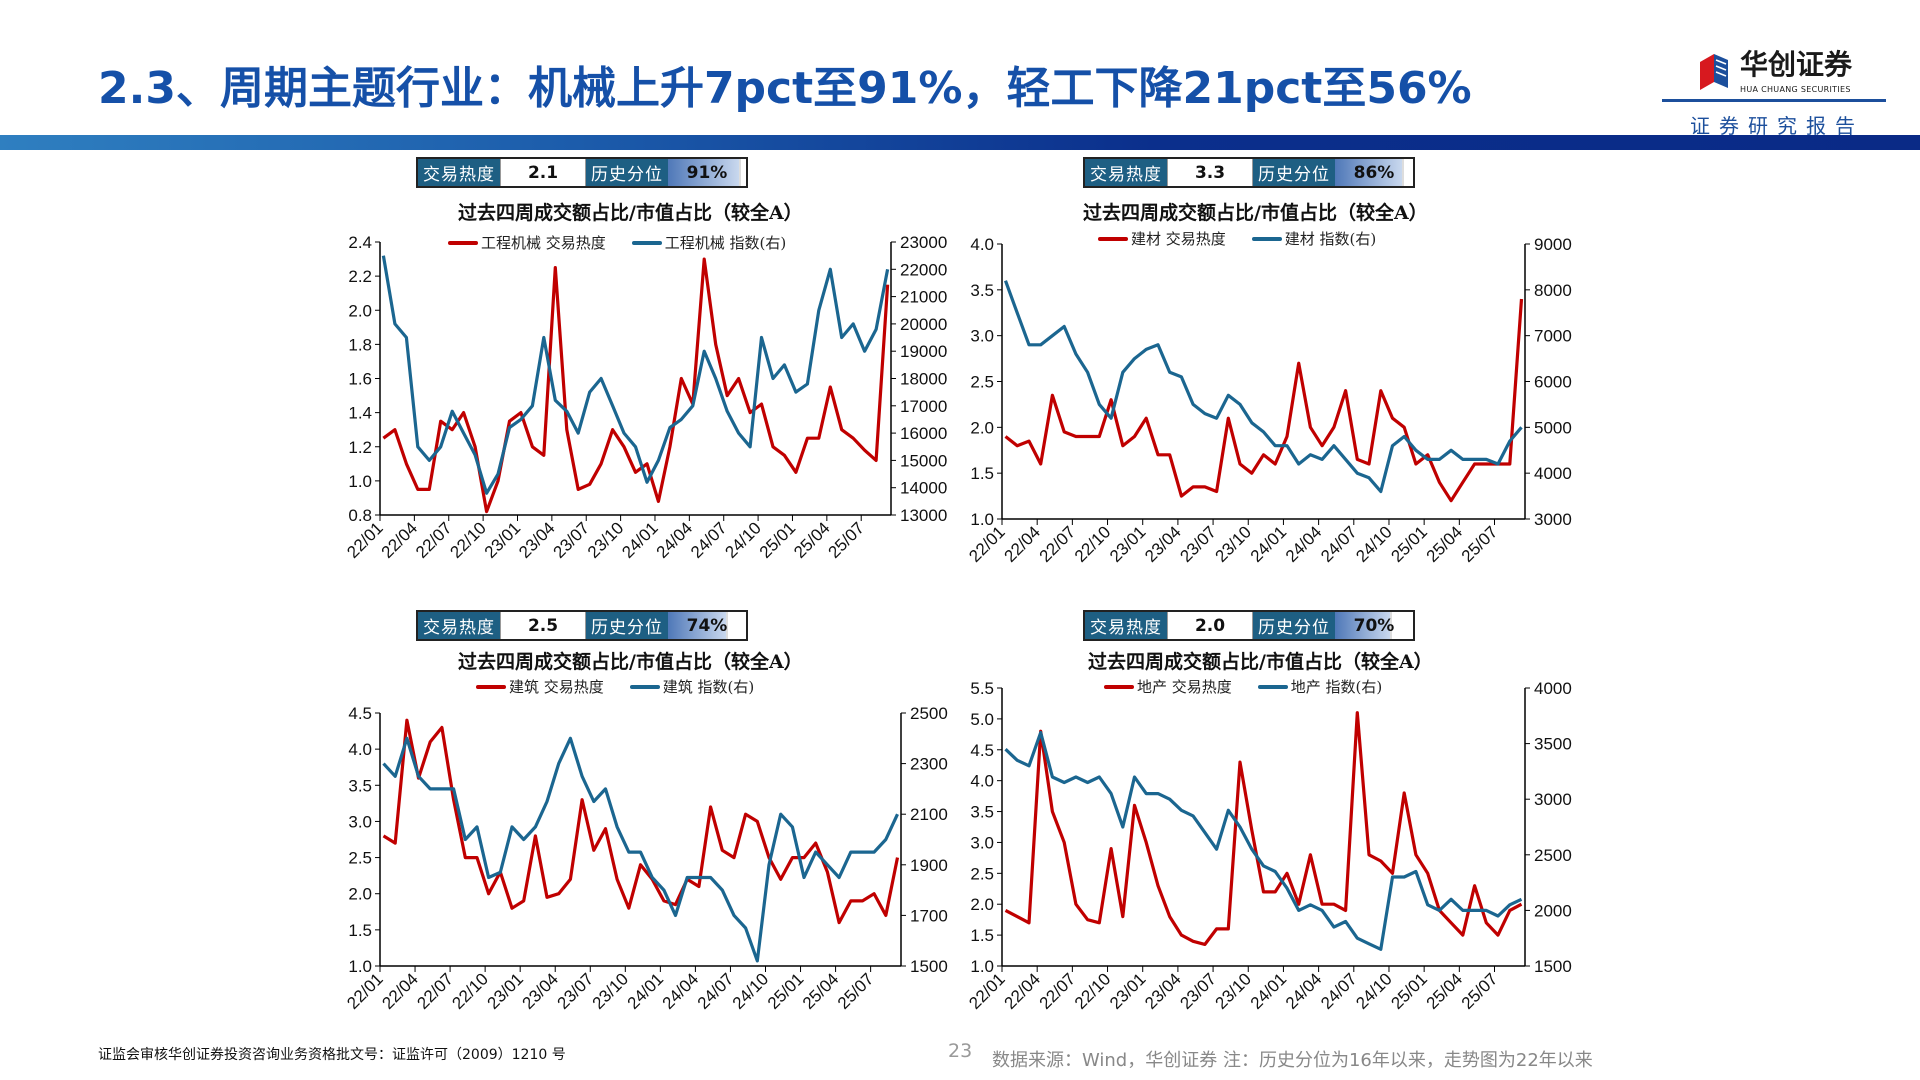 This screenshot has width=1920, height=1080. Describe the element at coordinates (1255, 213) in the screenshot. I see `chart-title: 过去四周成交额占比/市值占比（较全A）` at that location.